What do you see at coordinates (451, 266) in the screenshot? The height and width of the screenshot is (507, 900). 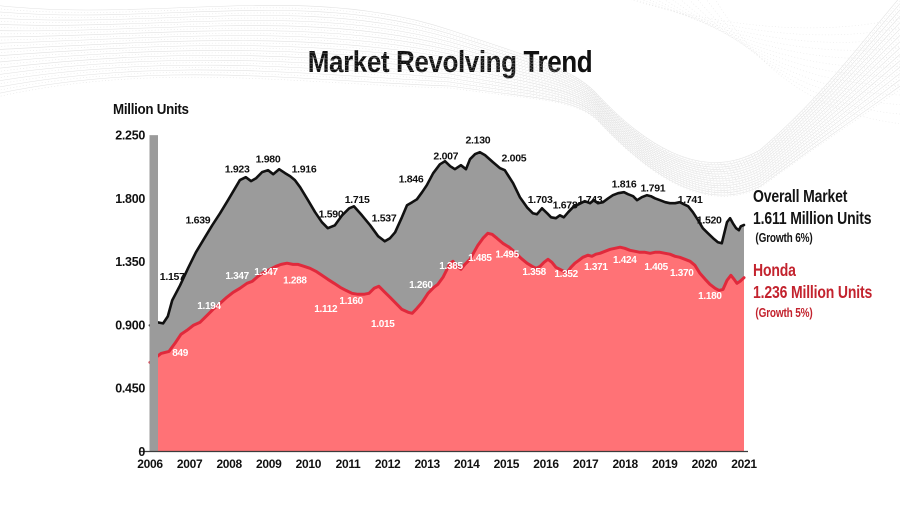 I see `honda-data-label: 1.385` at bounding box center [451, 266].